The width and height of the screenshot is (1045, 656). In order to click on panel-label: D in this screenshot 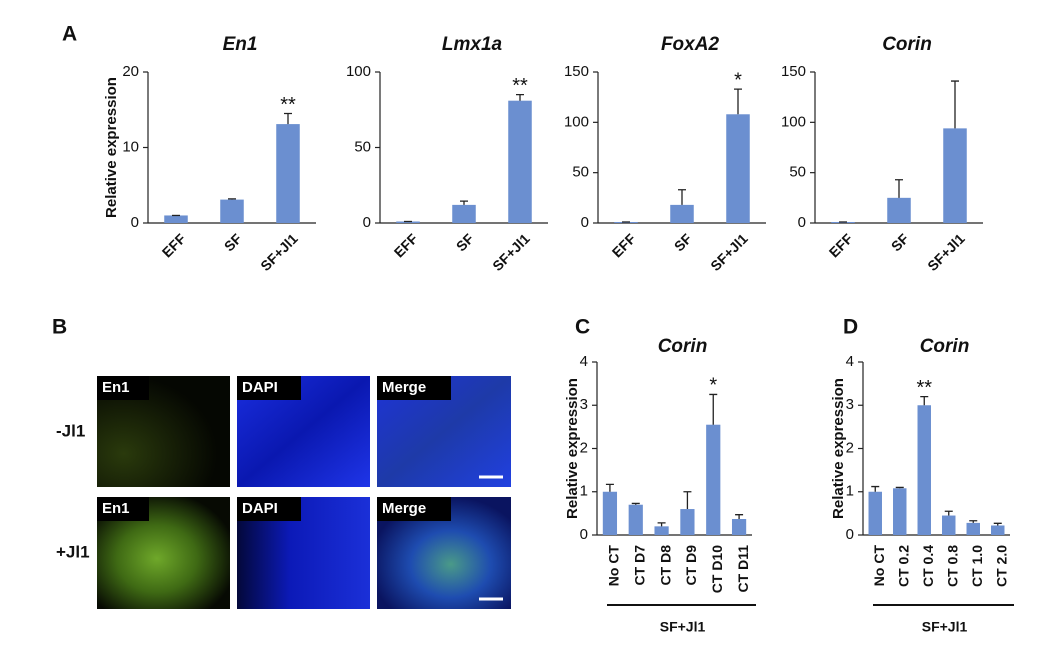, I will do `click(850, 327)`.